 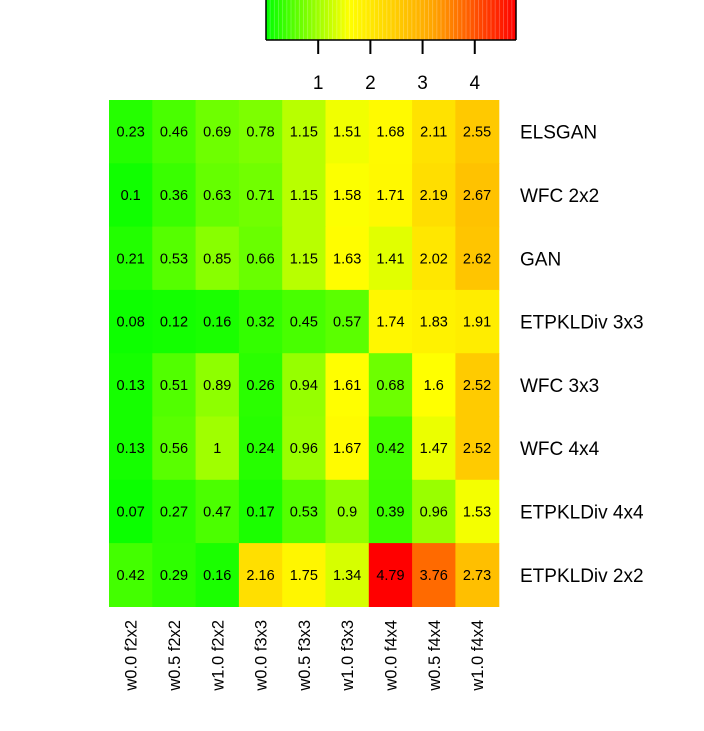 What do you see at coordinates (370, 83) in the screenshot?
I see `color-key-tick-label: 2` at bounding box center [370, 83].